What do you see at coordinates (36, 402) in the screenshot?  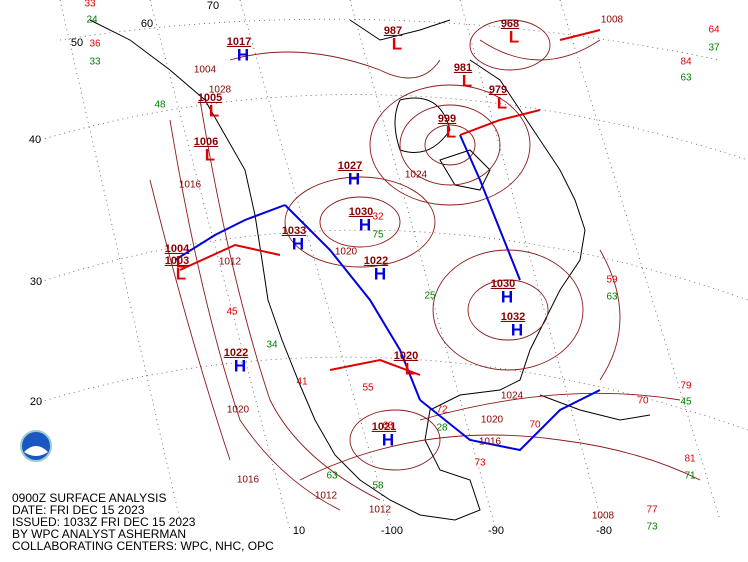 I see `grid-label: 20` at bounding box center [36, 402].